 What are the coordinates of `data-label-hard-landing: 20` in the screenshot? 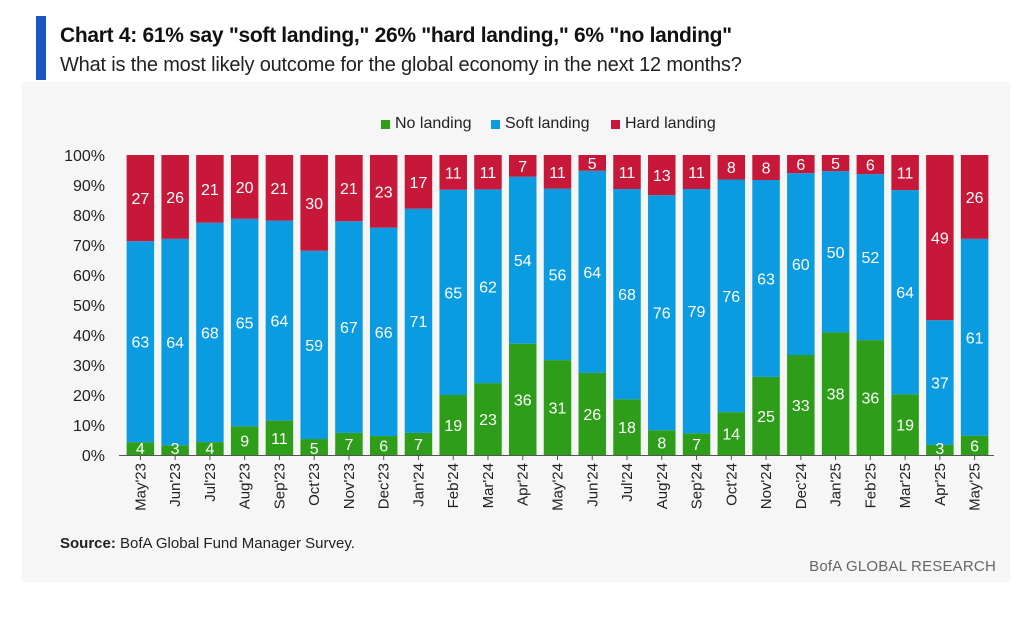 It's located at (245, 188).